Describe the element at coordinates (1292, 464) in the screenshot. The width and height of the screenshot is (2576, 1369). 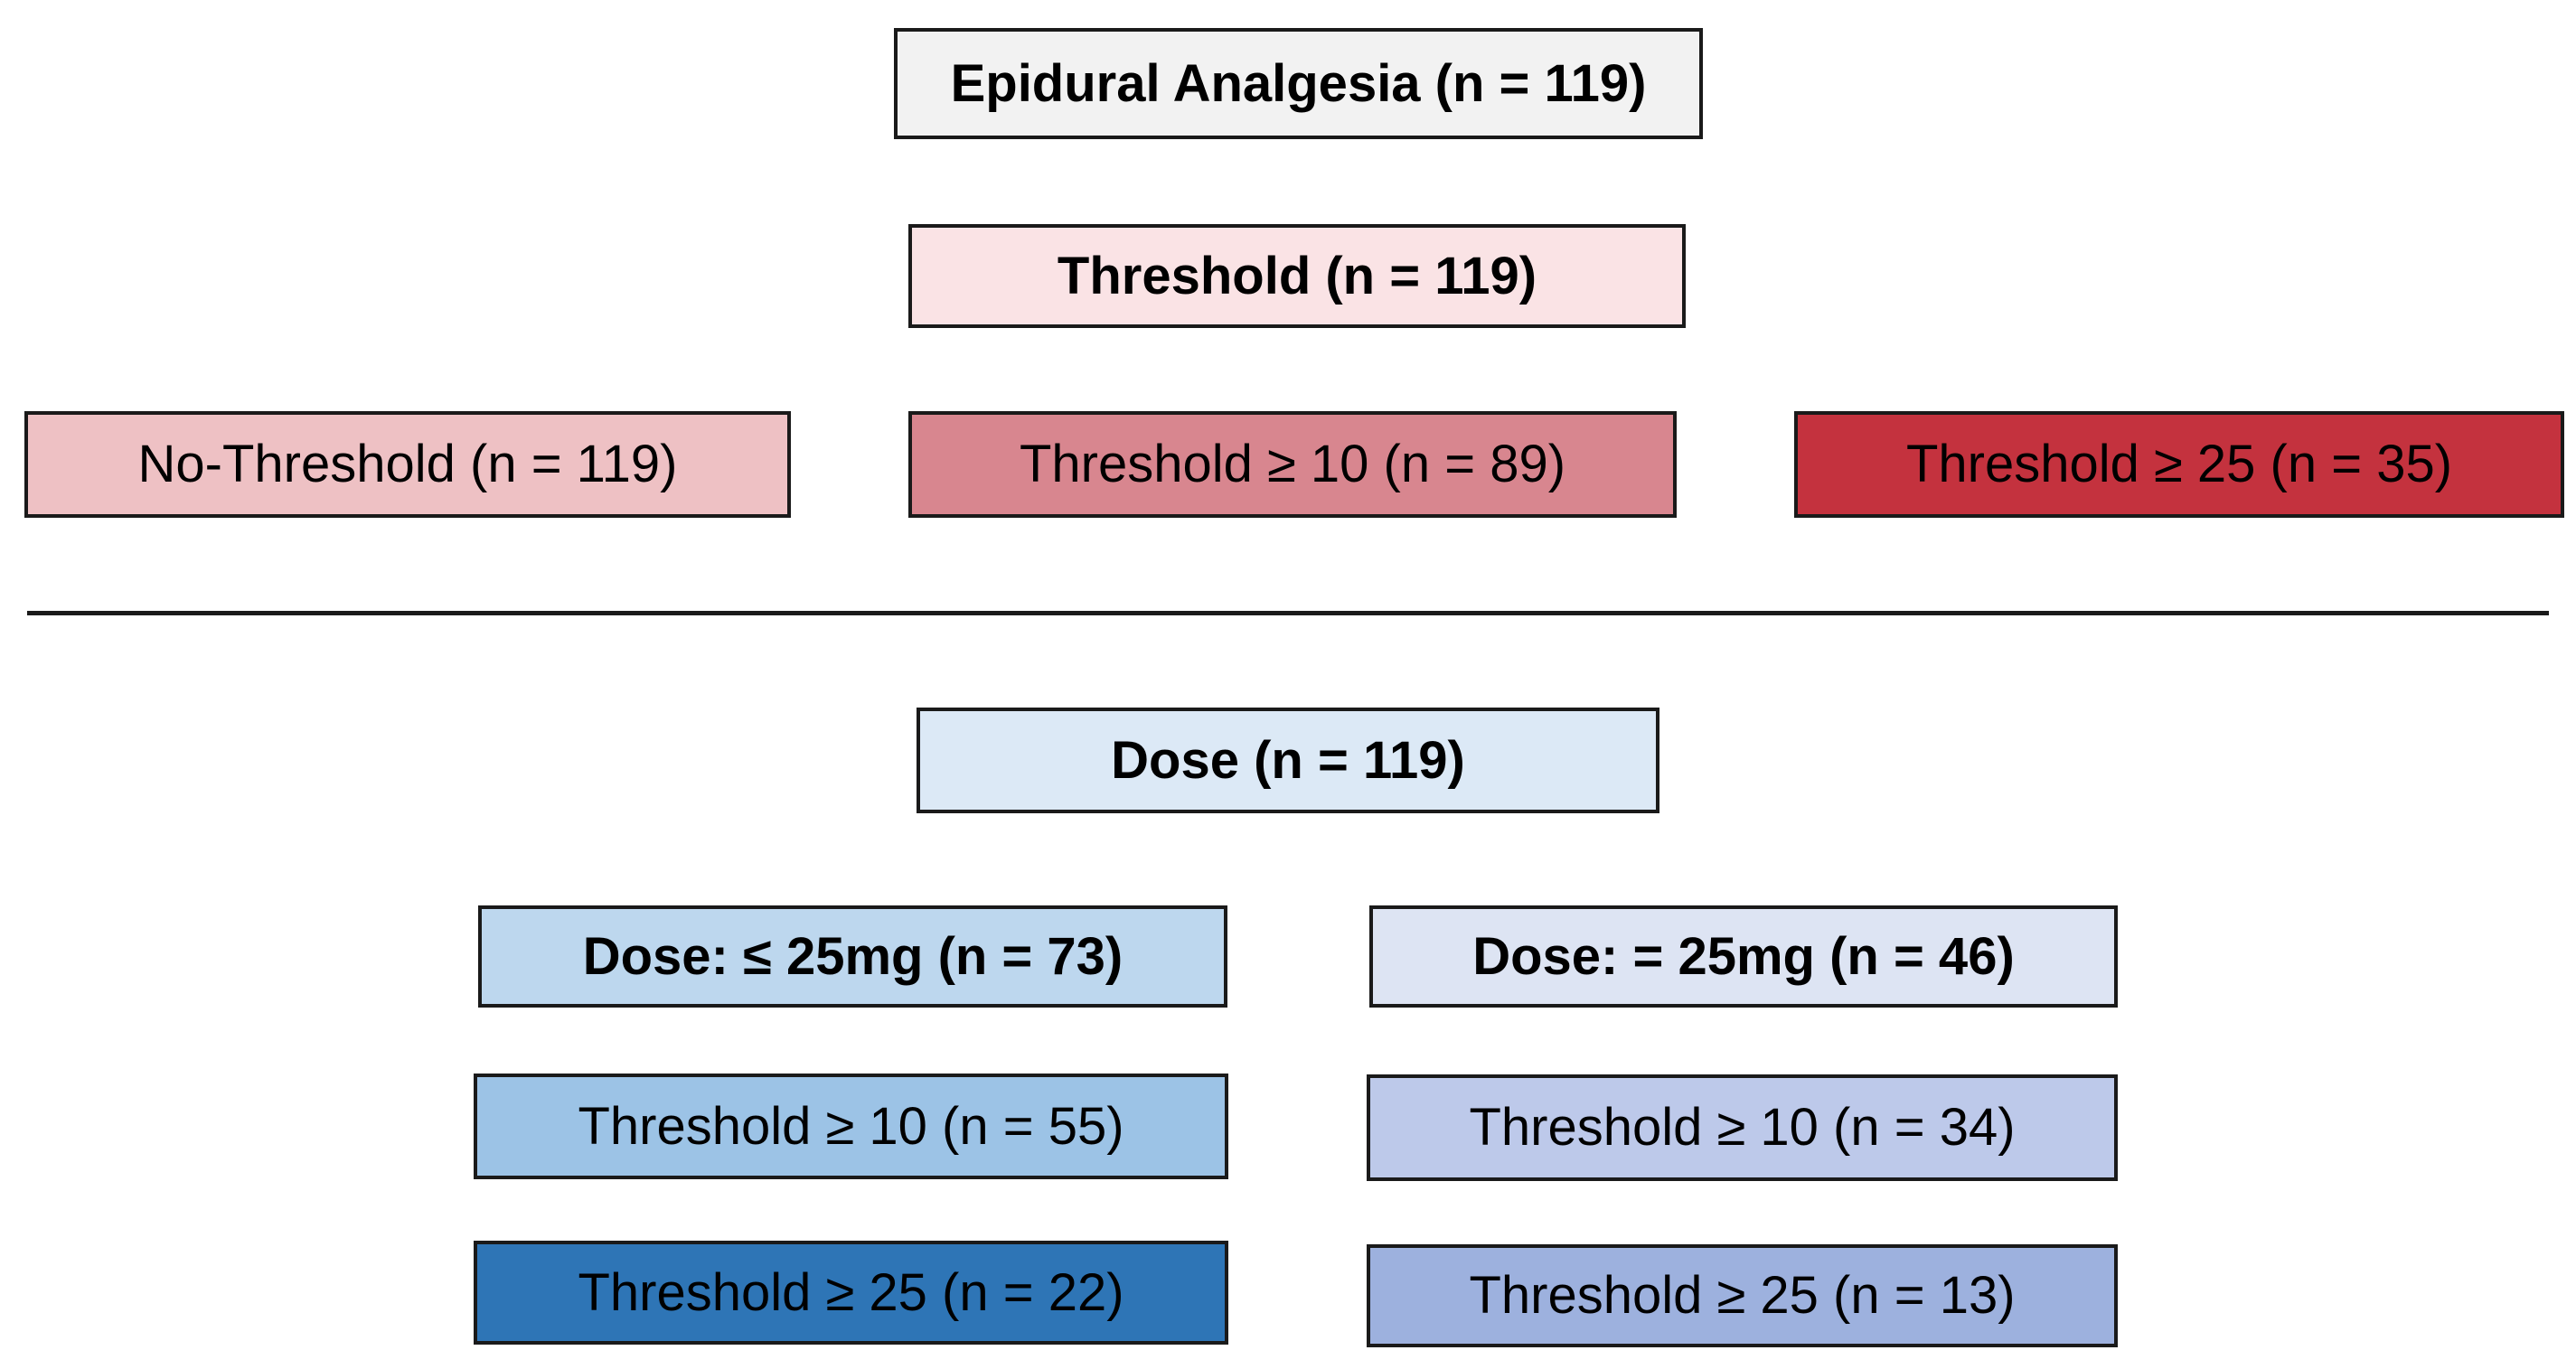
I see `node-threshold-ge10-overall: Threshold ≥ 10 (n = 89)` at that location.